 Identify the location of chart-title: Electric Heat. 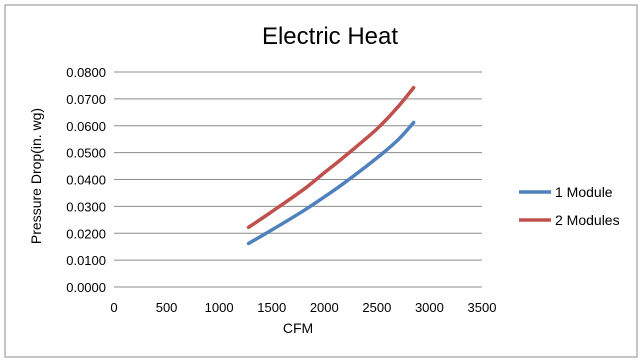
(330, 36).